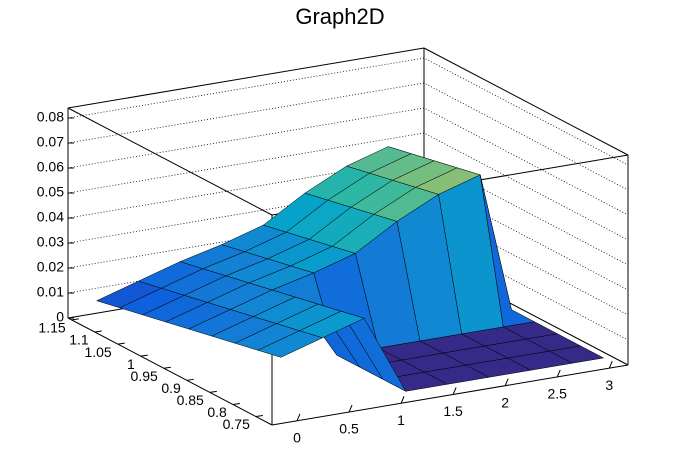  What do you see at coordinates (79, 340) in the screenshot?
I see `y-tick-label: 1.1` at bounding box center [79, 340].